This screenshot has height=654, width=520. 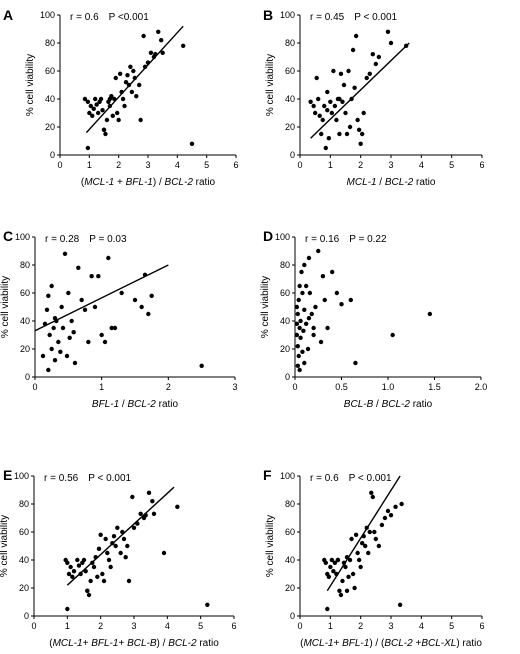 I want to click on stat-r-c: r = 0.28, so click(x=62, y=239).